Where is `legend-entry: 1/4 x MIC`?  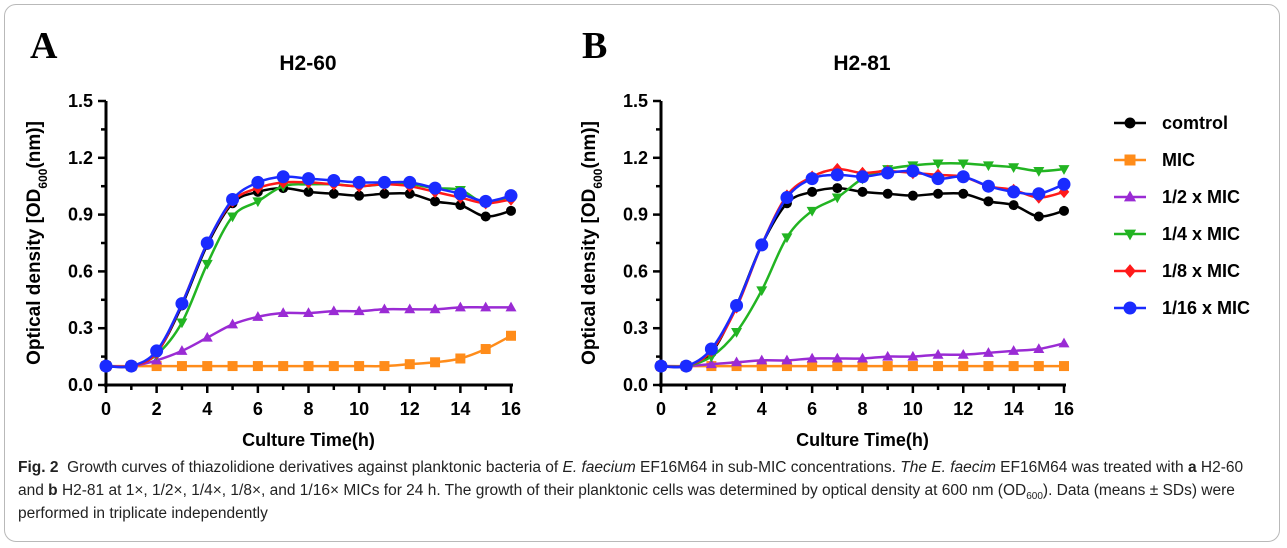
legend-entry: 1/4 x MIC is located at coordinates (1177, 234).